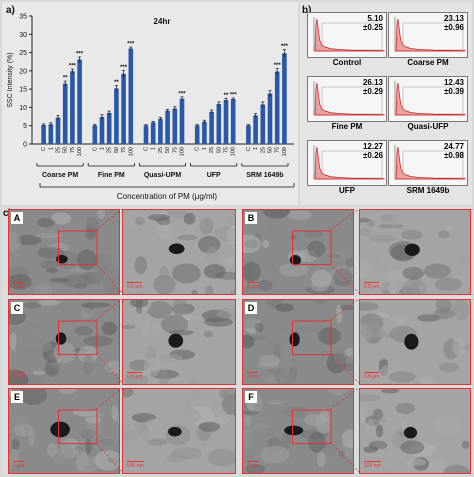 The width and height of the screenshot is (474, 477). Describe the element at coordinates (10, 79) in the screenshot. I see `y-axis-label: SSC Intensity (%)` at that location.